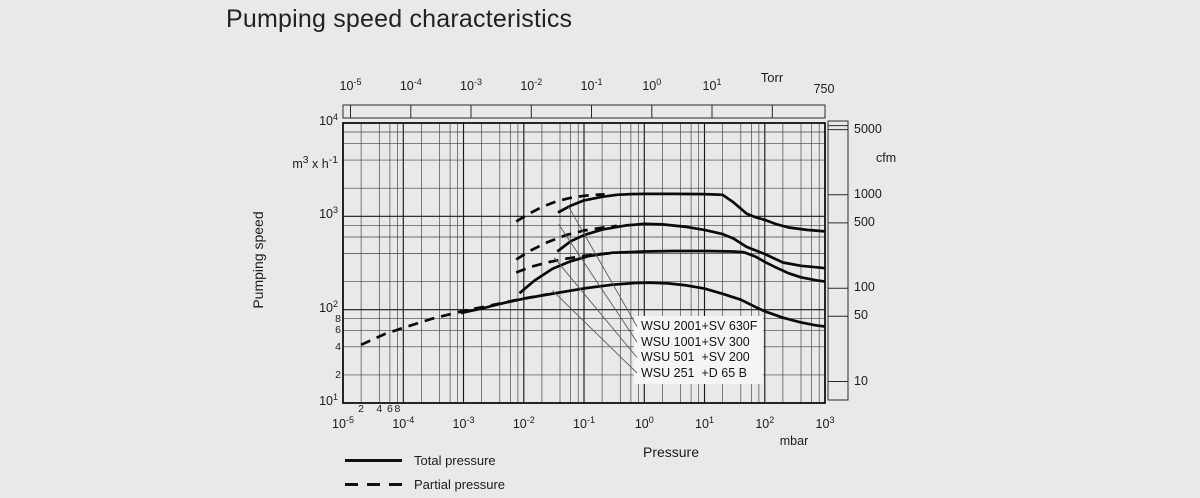 This screenshot has width=1200, height=498. What do you see at coordinates (652, 84) in the screenshot?
I see `torr-tick-label: 10⁰` at bounding box center [652, 84].